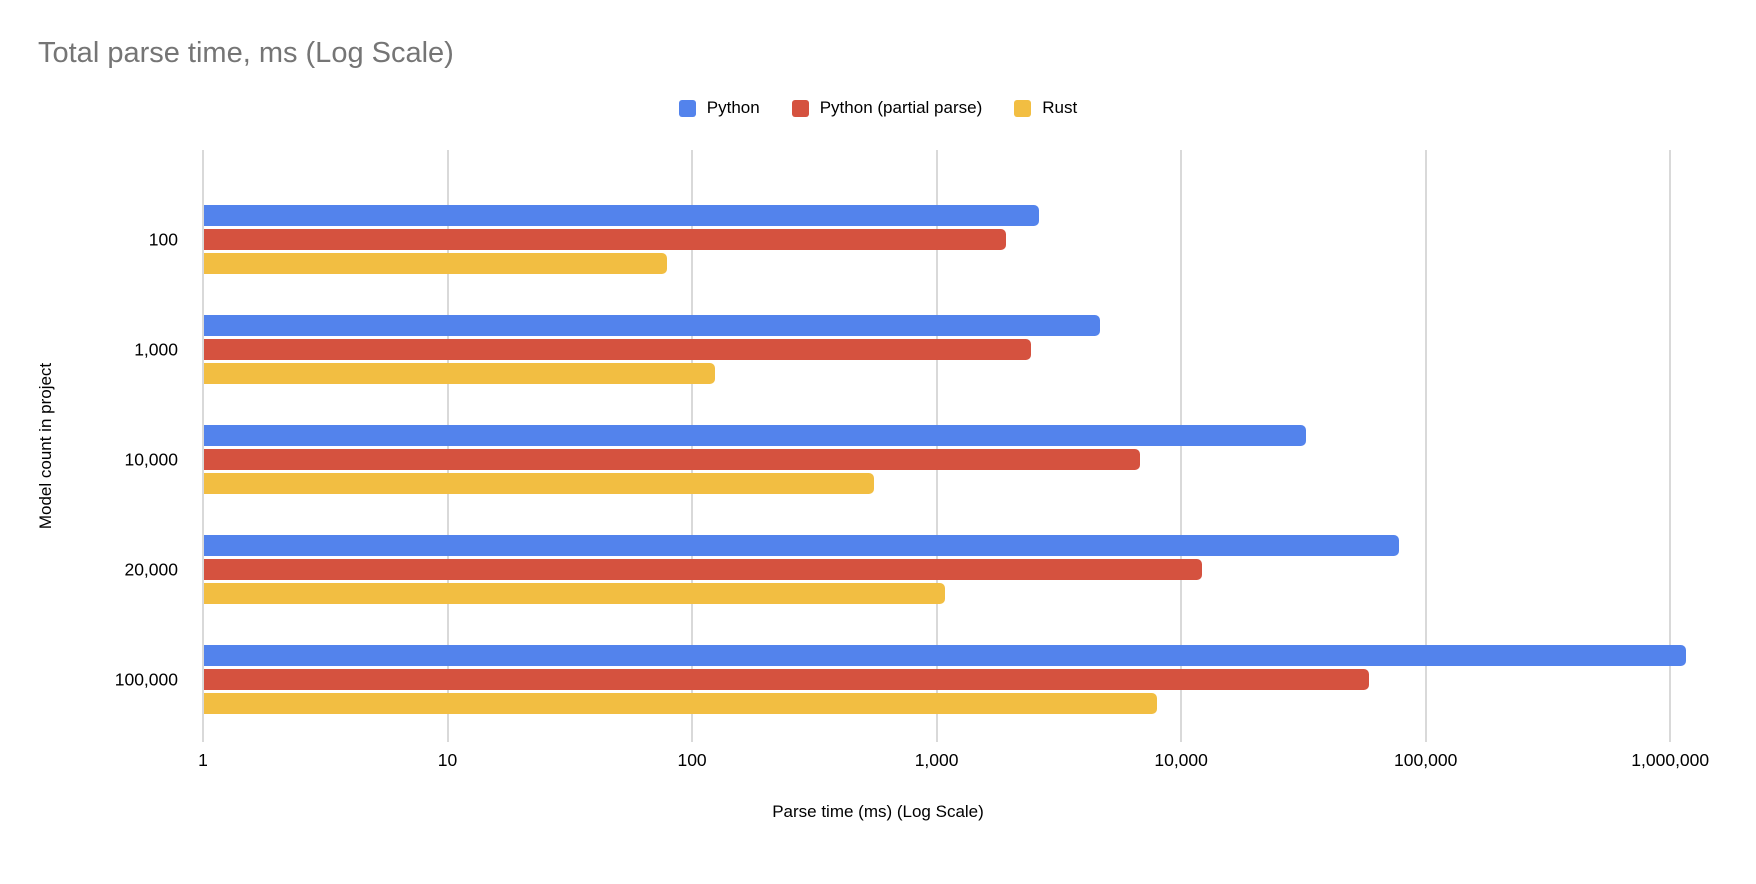 This screenshot has width=1756, height=884. Describe the element at coordinates (733, 107) in the screenshot. I see `legend-label: Python` at that location.